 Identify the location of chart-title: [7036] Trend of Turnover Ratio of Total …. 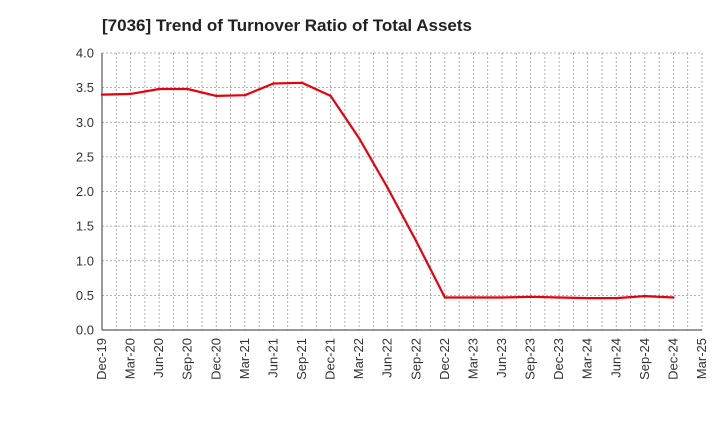
(287, 25).